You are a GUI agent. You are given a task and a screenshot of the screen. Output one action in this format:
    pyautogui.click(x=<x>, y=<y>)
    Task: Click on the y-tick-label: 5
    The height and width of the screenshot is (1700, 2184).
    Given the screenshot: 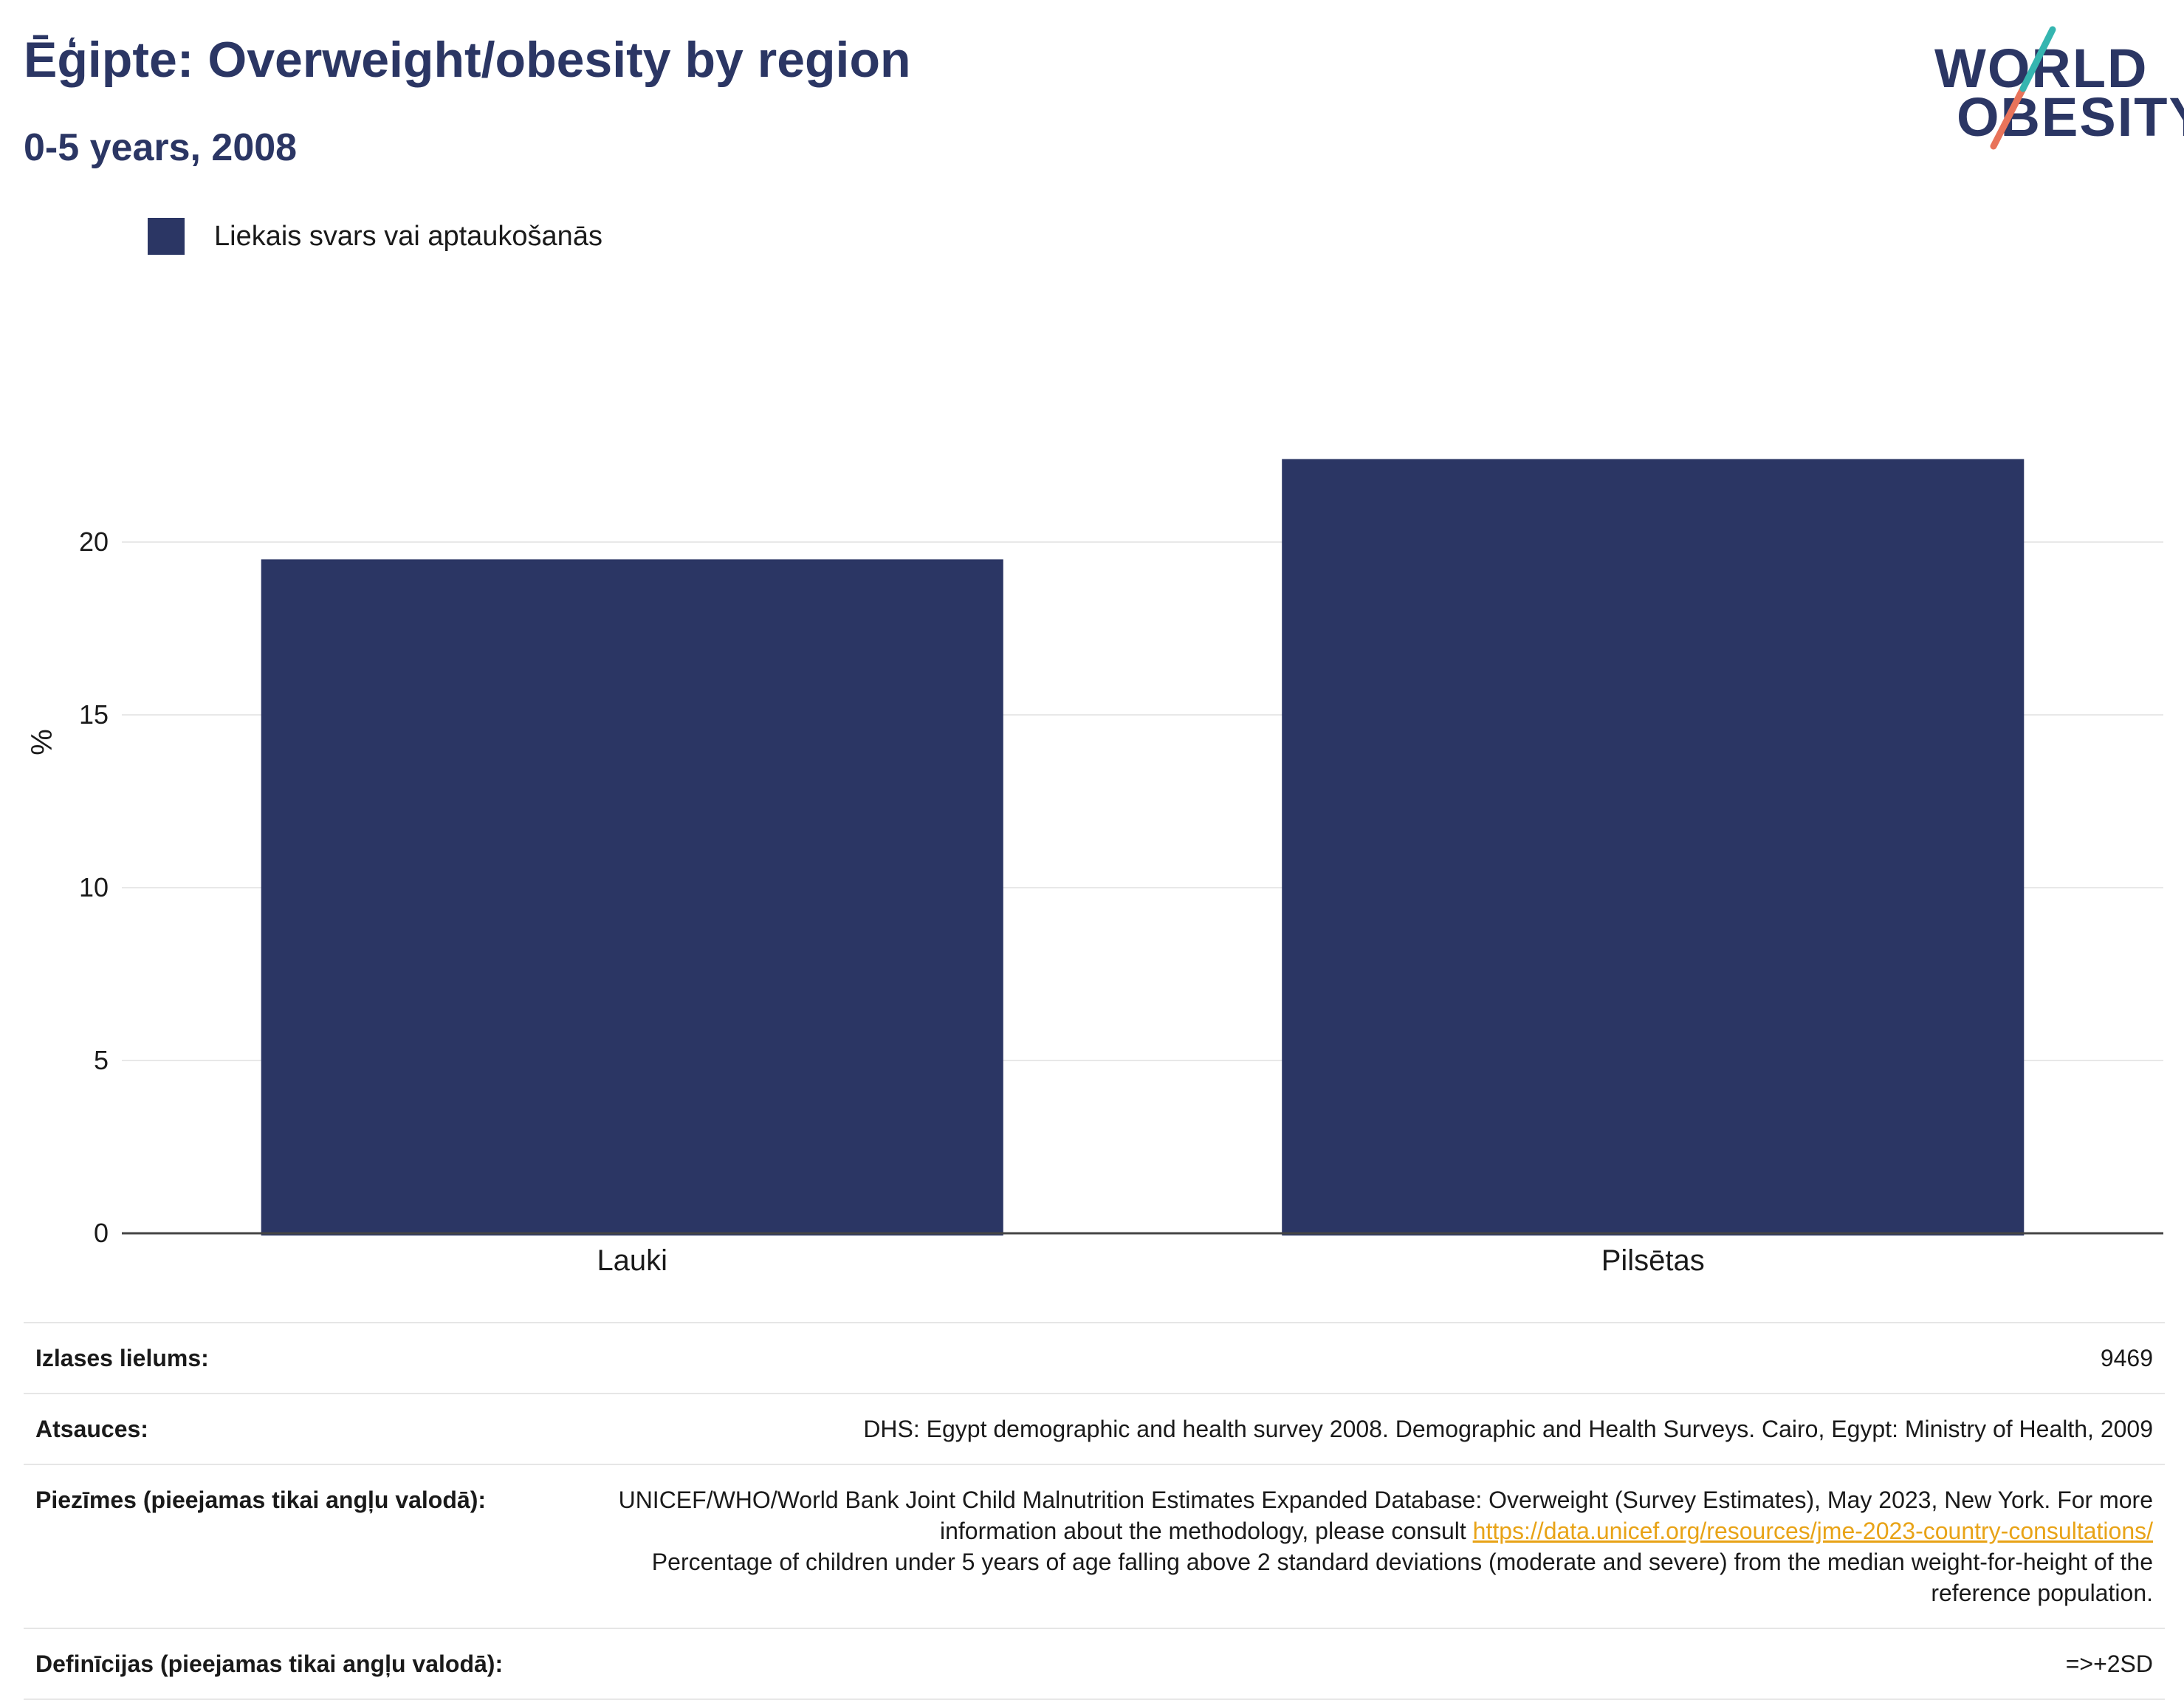 What is the action you would take?
    pyautogui.click(x=101, y=1060)
    